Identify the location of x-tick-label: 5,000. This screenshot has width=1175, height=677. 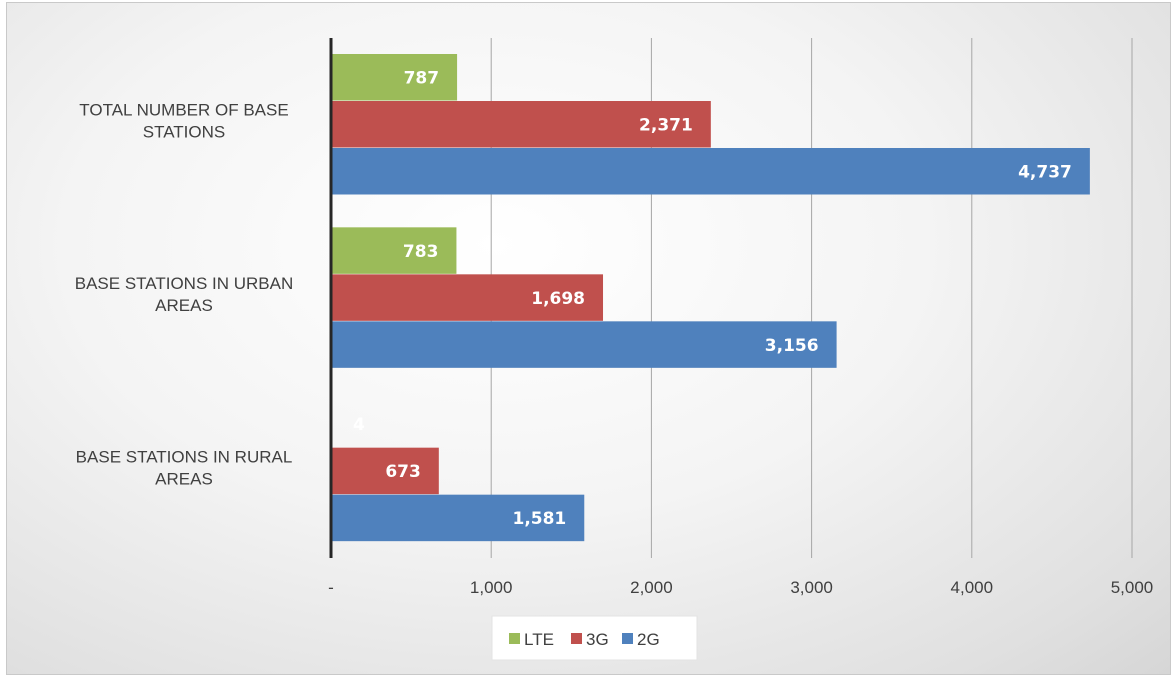
(1132, 587).